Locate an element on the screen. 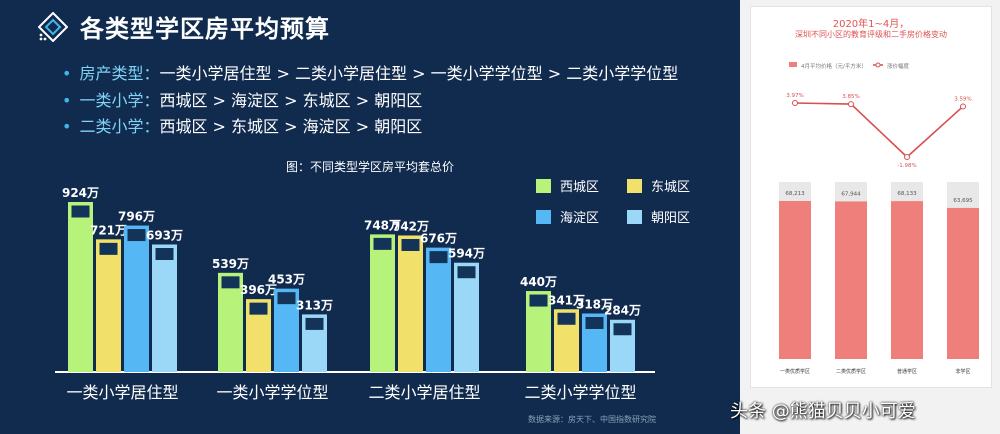 The height and width of the screenshot is (434, 1000). bullet-tier2-school: • 二类小学：西城区 > 东城区 > 海淀区 > 朝阳区 is located at coordinates (242, 126).